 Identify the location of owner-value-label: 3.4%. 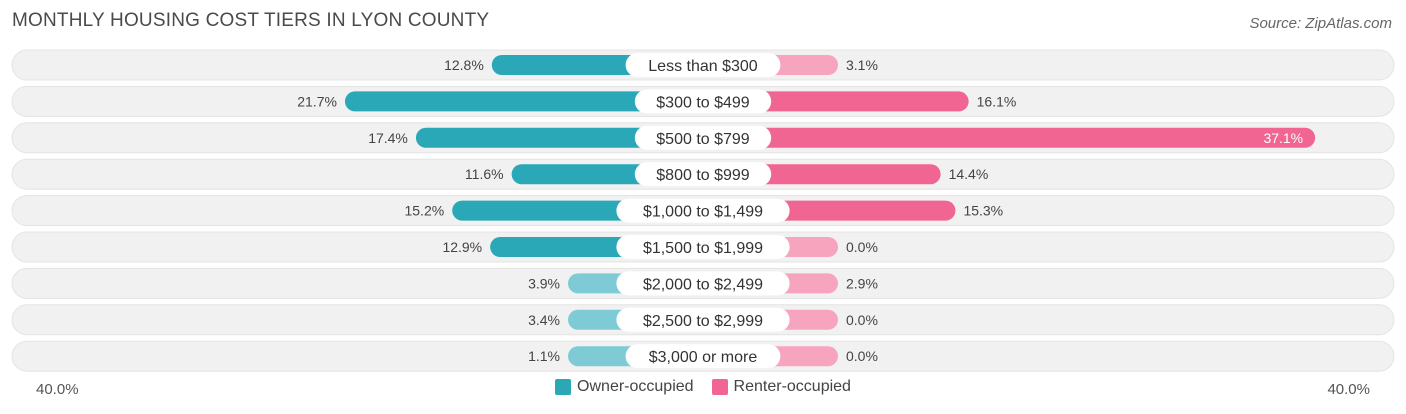
(544, 320).